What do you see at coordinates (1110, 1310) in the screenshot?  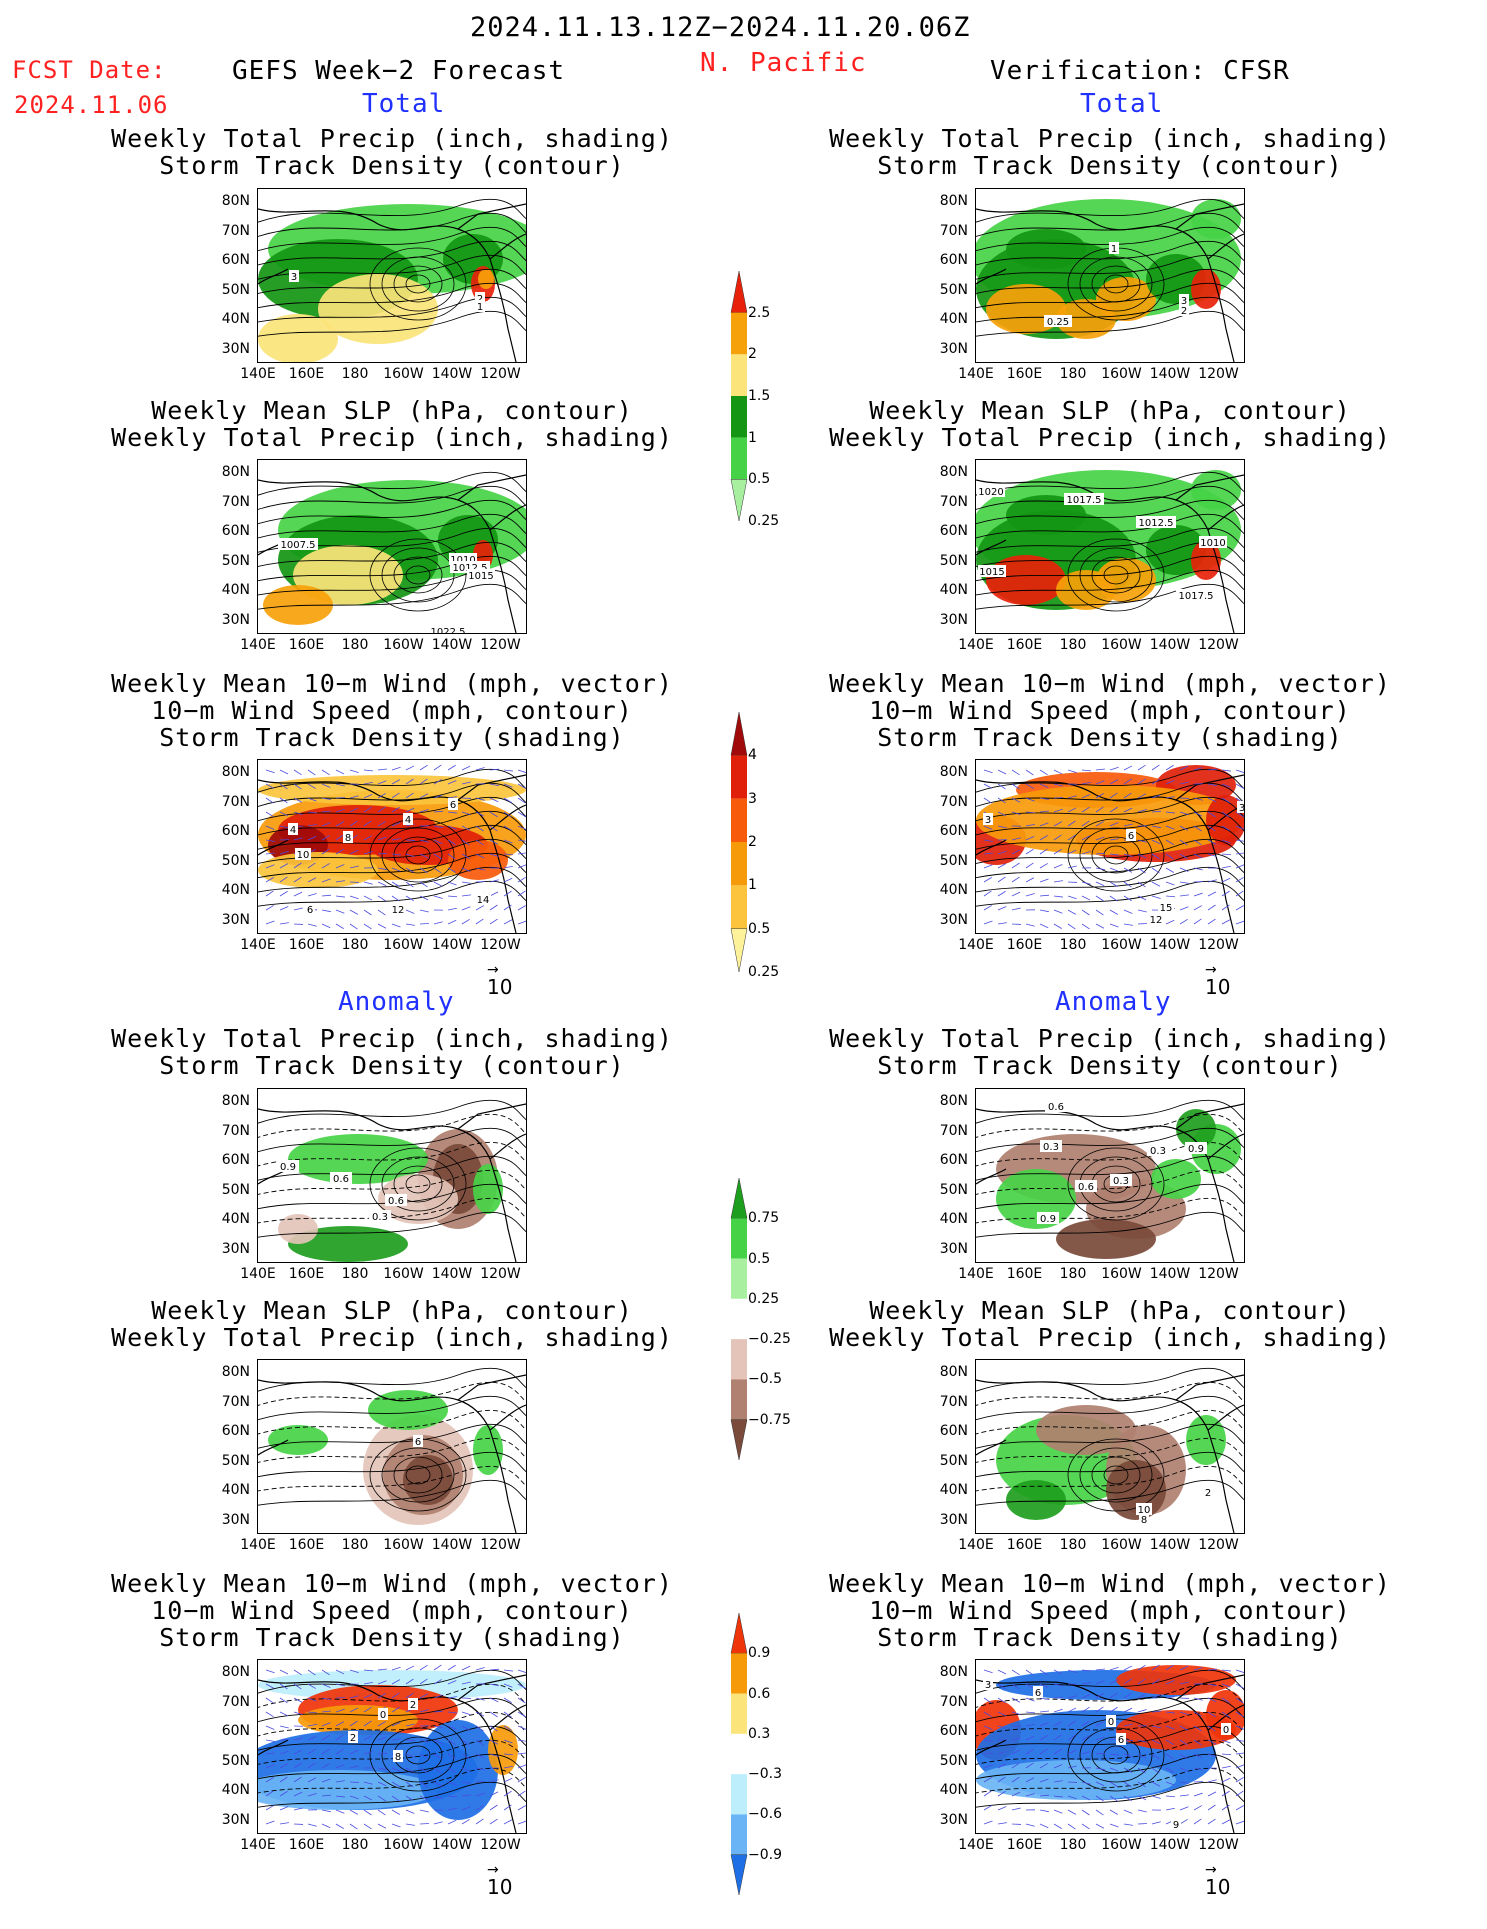 I see `panel-title-line: Weekly Mean SLP (hPa, contour)` at bounding box center [1110, 1310].